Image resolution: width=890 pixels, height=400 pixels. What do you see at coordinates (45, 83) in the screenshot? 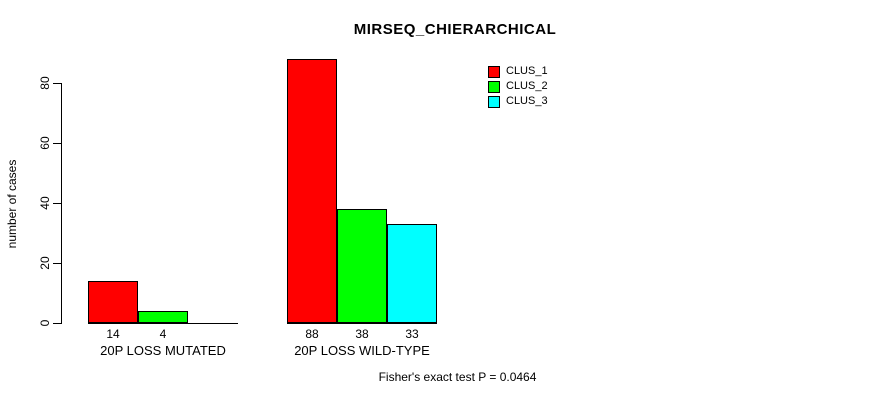
I see `y-tick-label: 80` at bounding box center [45, 83].